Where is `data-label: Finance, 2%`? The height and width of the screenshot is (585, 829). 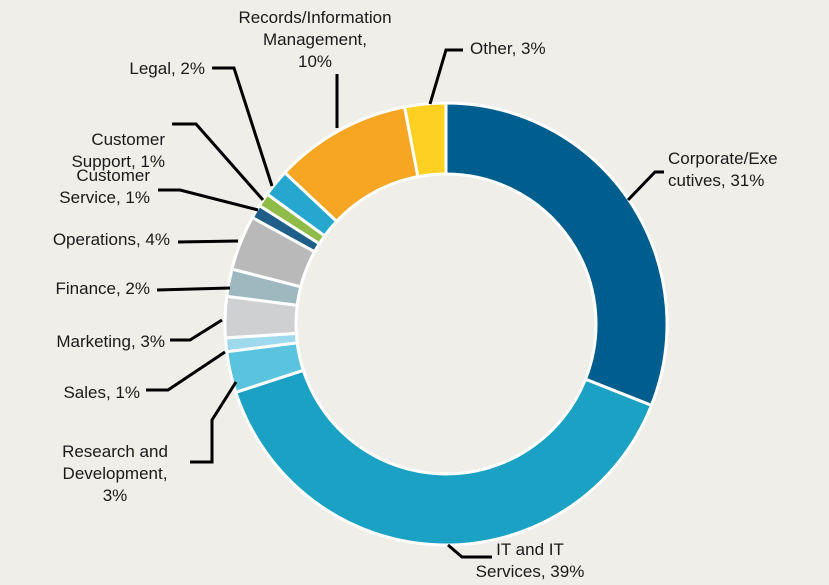 data-label: Finance, 2% is located at coordinates (103, 288).